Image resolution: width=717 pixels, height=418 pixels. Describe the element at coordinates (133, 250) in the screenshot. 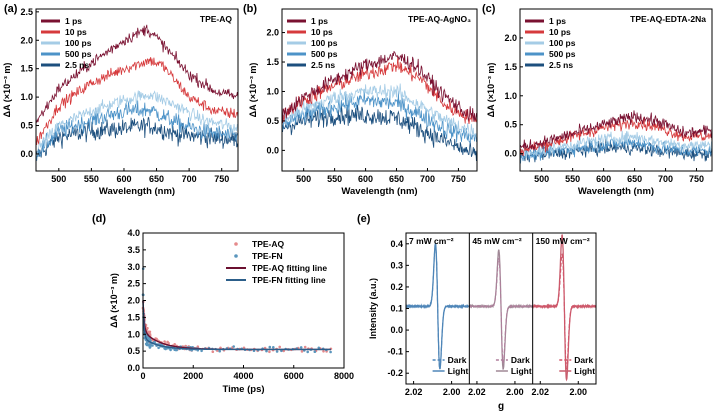

I see `y-tick-label: 3.5` at that location.